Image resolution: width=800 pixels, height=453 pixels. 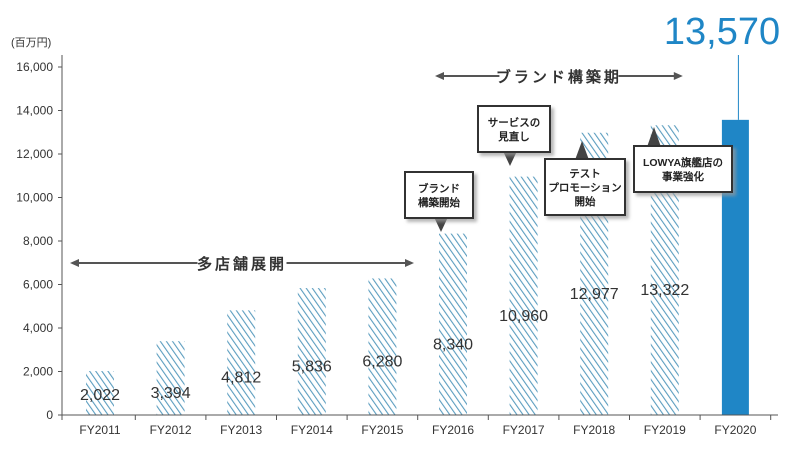 I want to click on range-brand-building: ブランド構築期, so click(x=559, y=76).